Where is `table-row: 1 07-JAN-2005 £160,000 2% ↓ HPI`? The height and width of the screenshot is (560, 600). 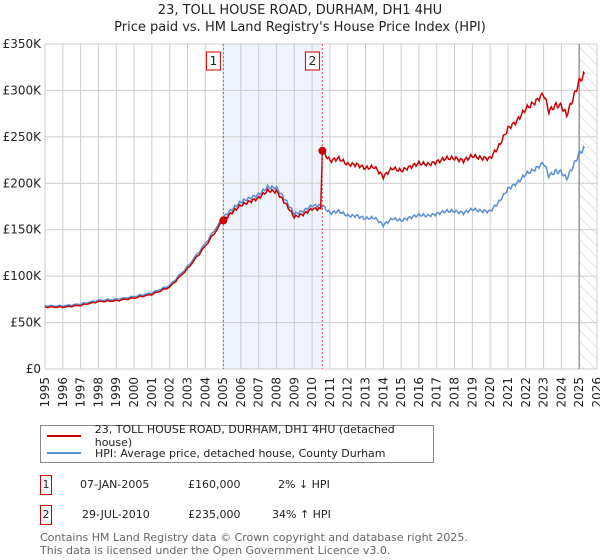
table-row: 1 07-JAN-2005 £160,000 2% ↓ HPI is located at coordinates (240, 485).